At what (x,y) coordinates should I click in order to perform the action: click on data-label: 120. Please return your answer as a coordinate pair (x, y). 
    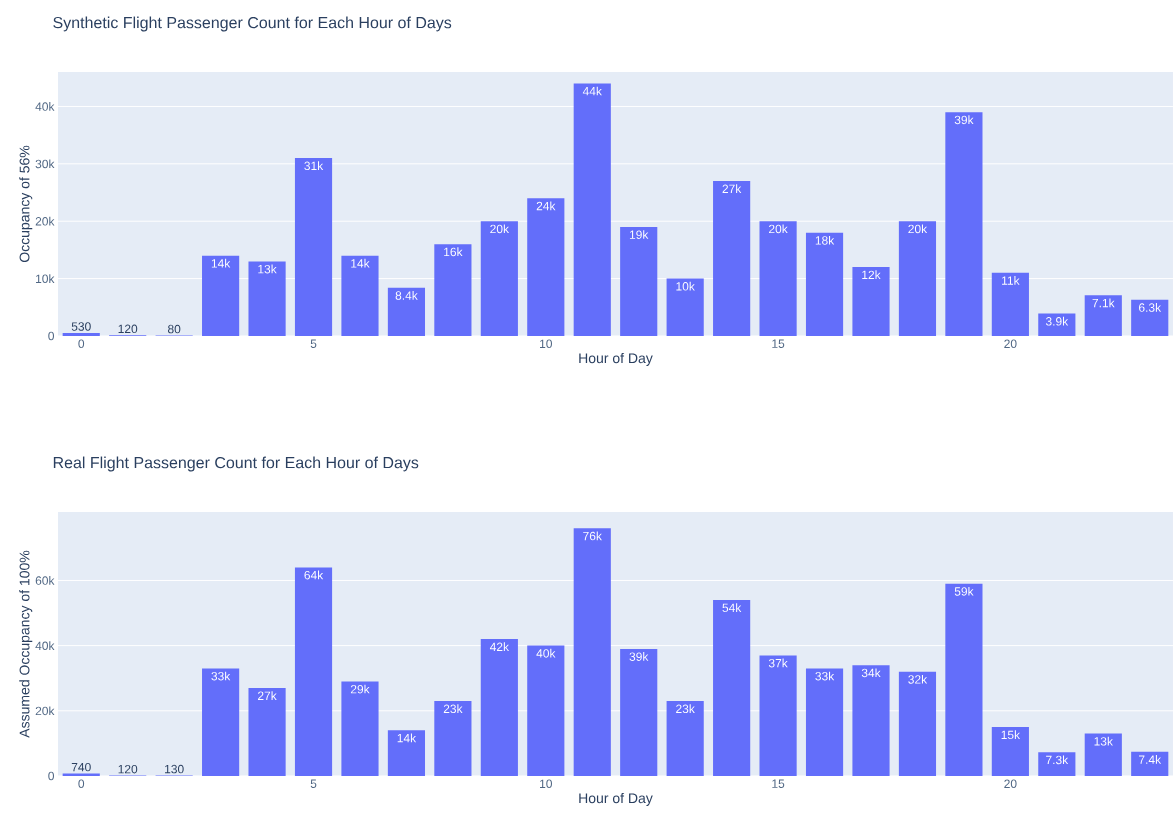
    Looking at the image, I should click on (128, 769).